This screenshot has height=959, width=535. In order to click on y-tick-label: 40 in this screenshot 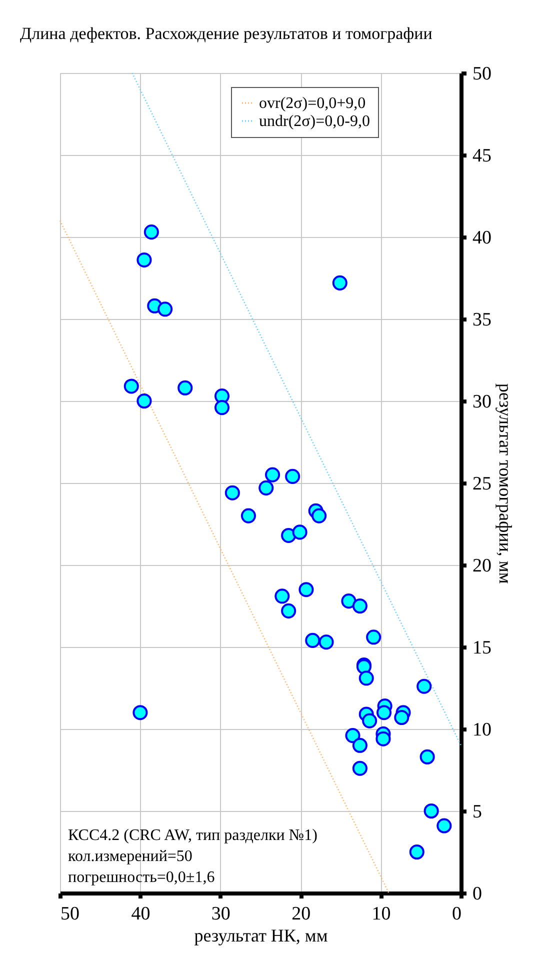, I will do `click(482, 238)`.